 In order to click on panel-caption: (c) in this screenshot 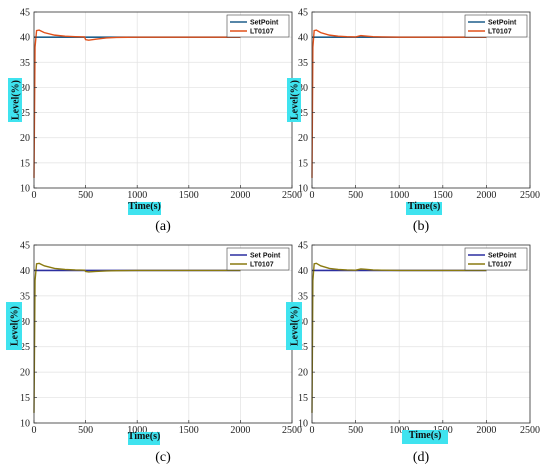, I will do `click(163, 457)`.